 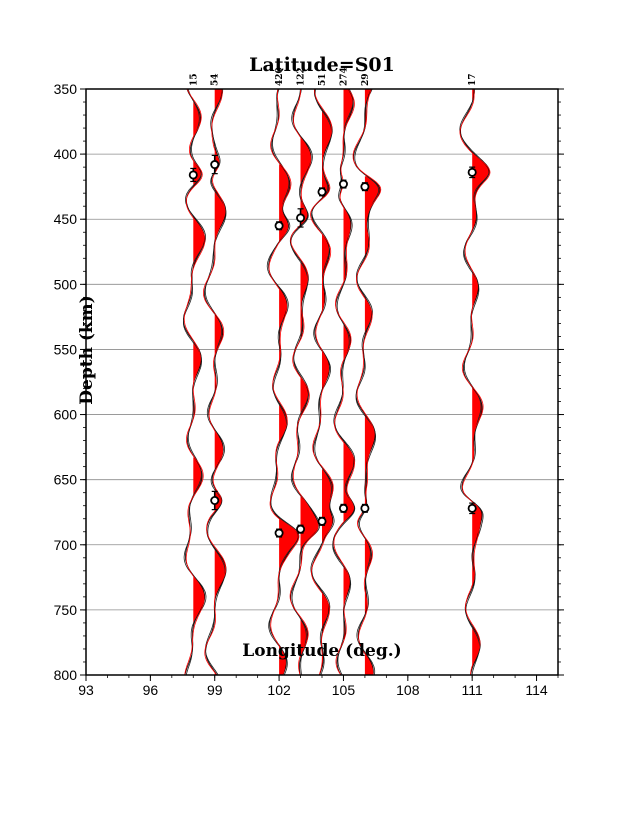 I want to click on x-tick-label: 102, so click(x=279, y=690).